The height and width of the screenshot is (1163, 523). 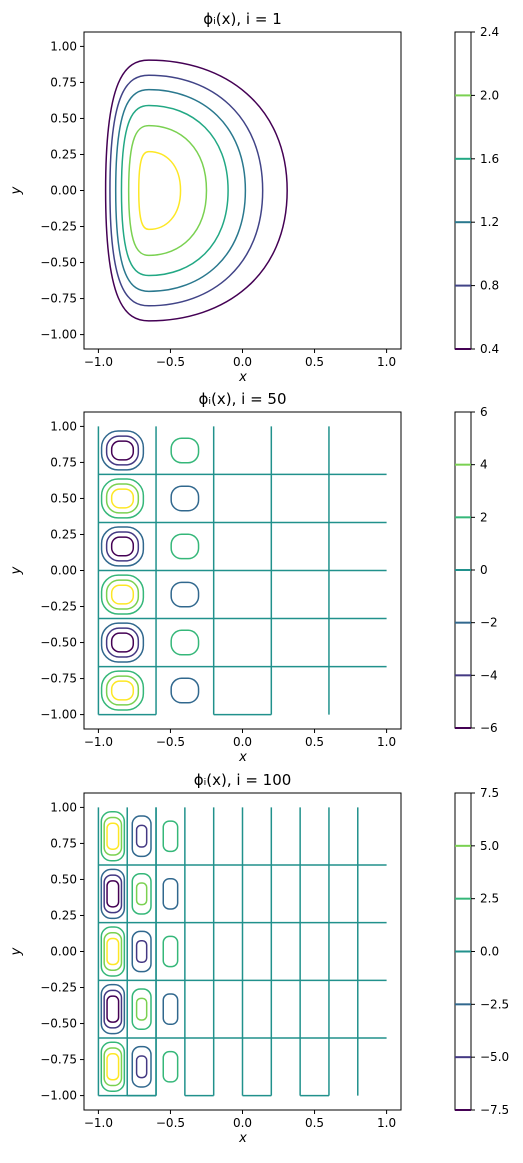 What do you see at coordinates (489, 728) in the screenshot?
I see `colorbar-tick-label: −6` at bounding box center [489, 728].